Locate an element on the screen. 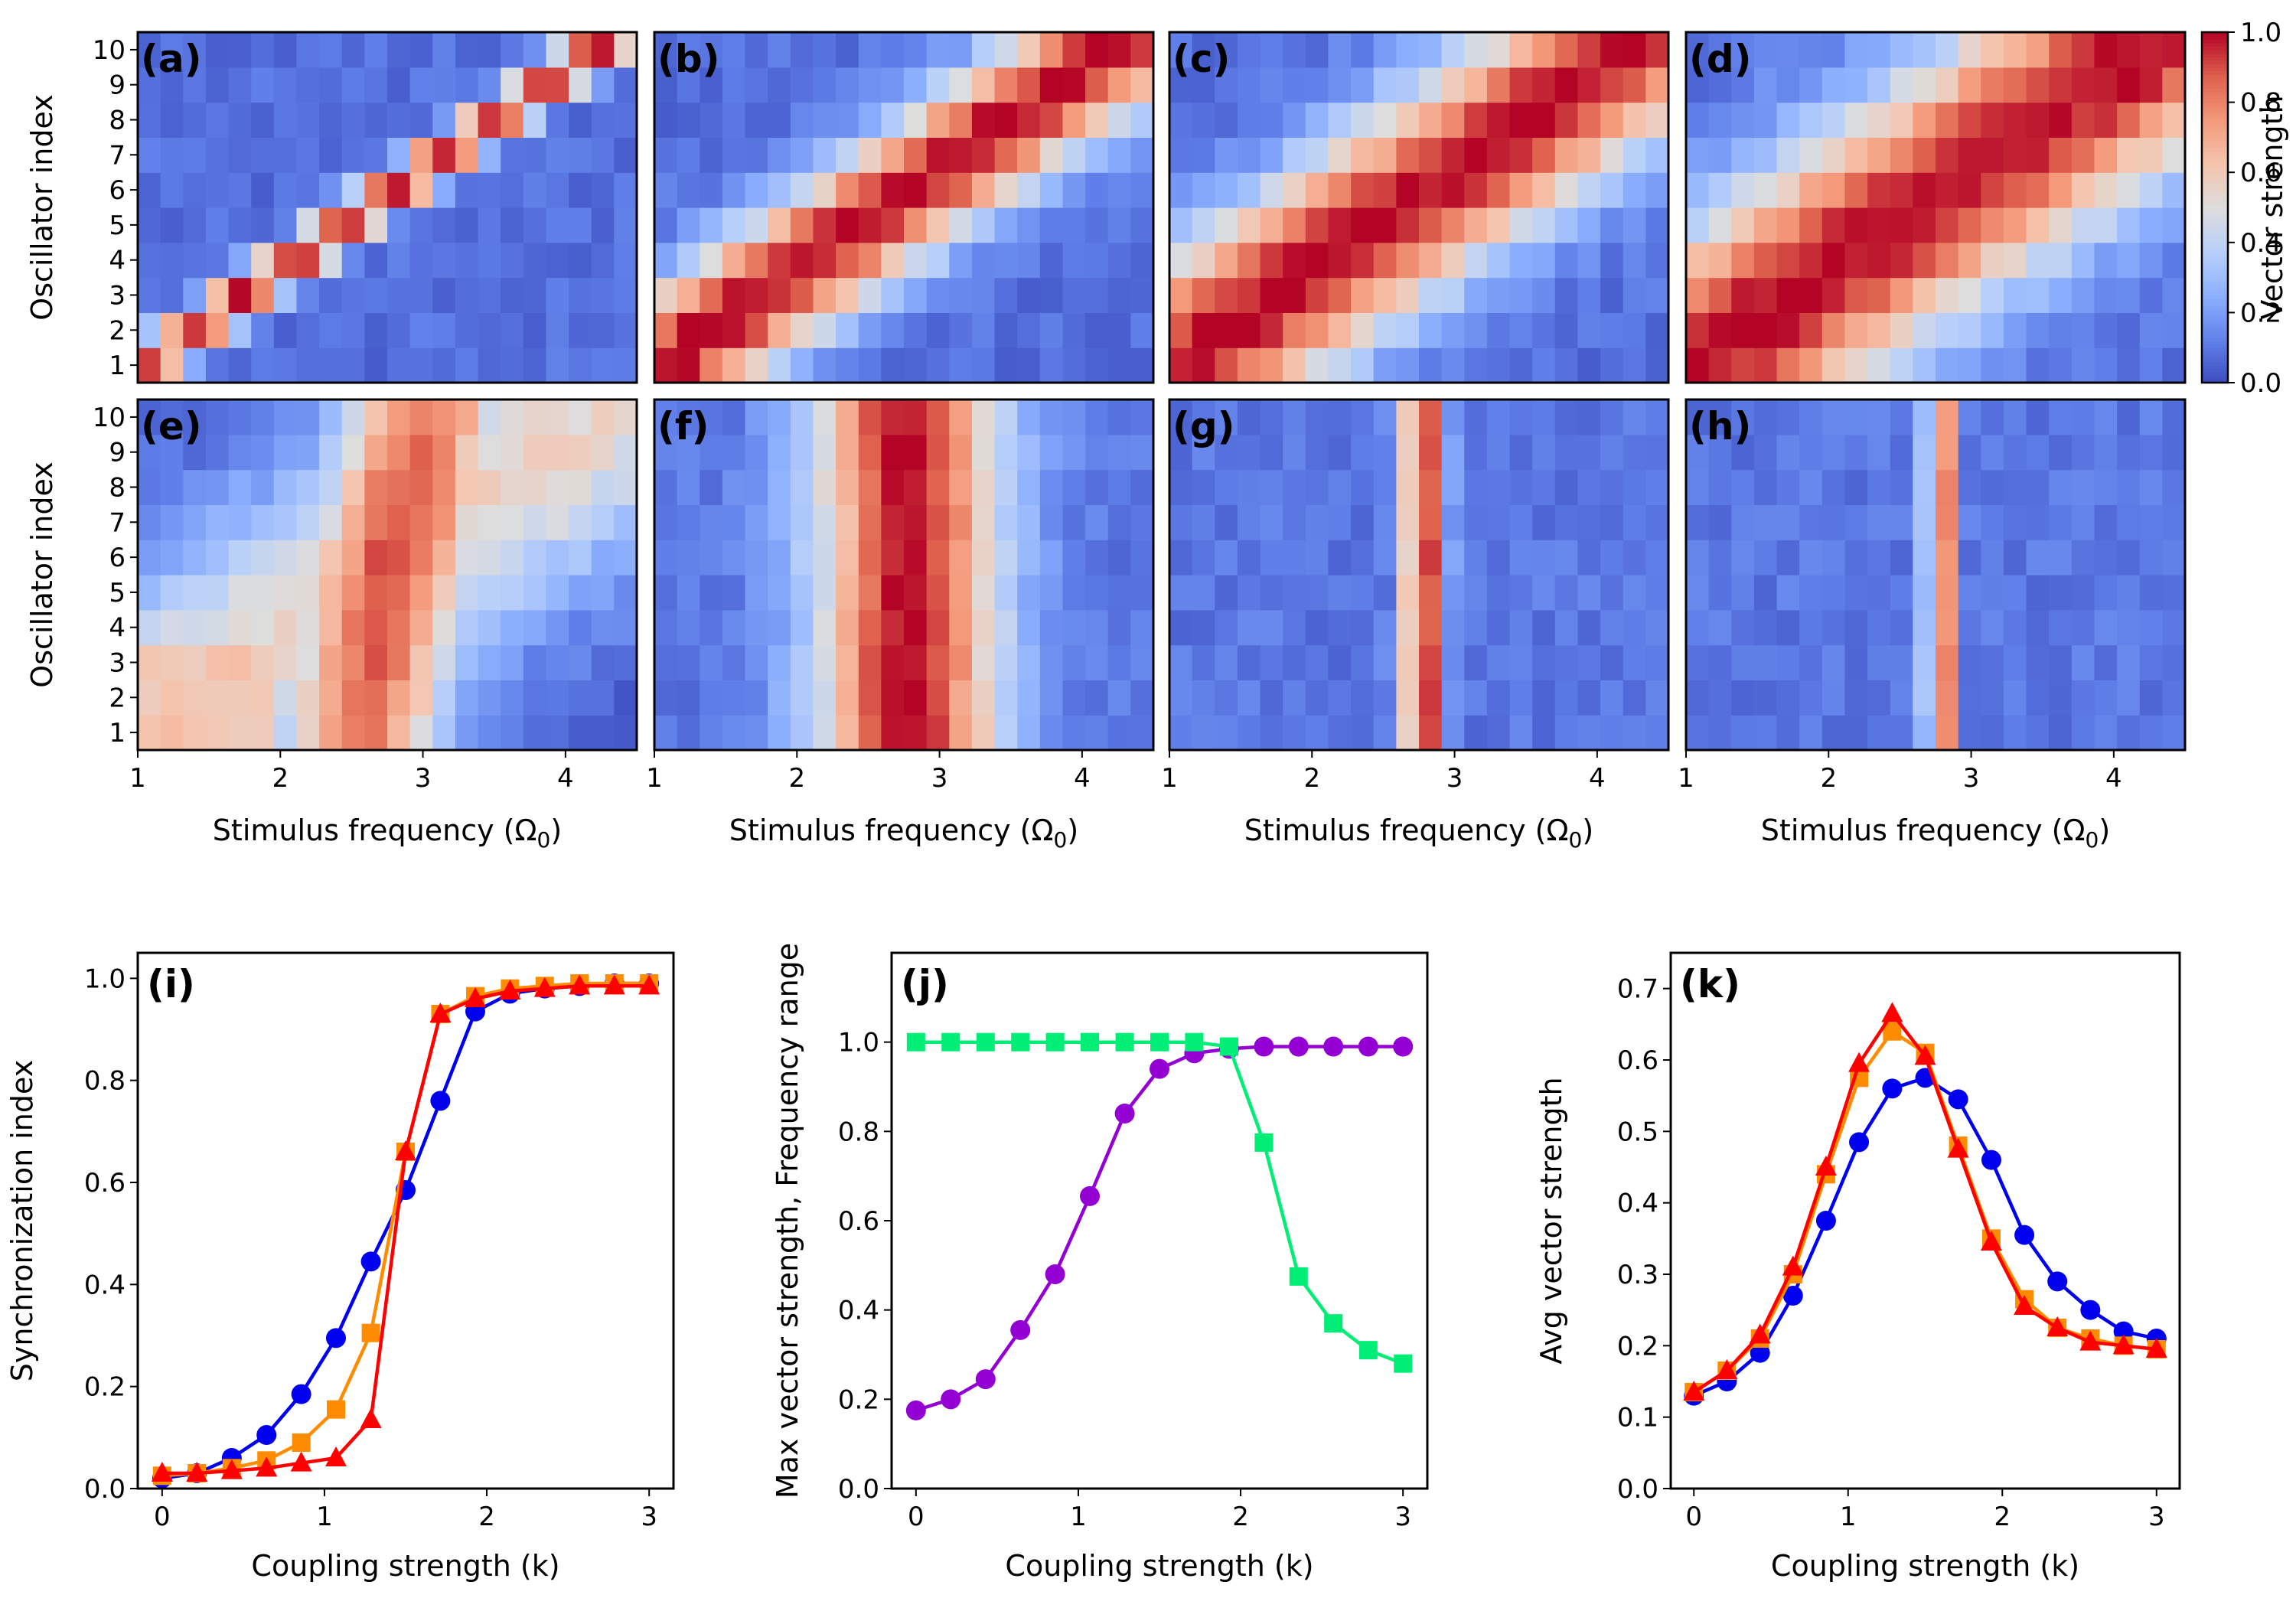 The image size is (2296, 1598). x-tick-label: 2 is located at coordinates (2002, 1517).